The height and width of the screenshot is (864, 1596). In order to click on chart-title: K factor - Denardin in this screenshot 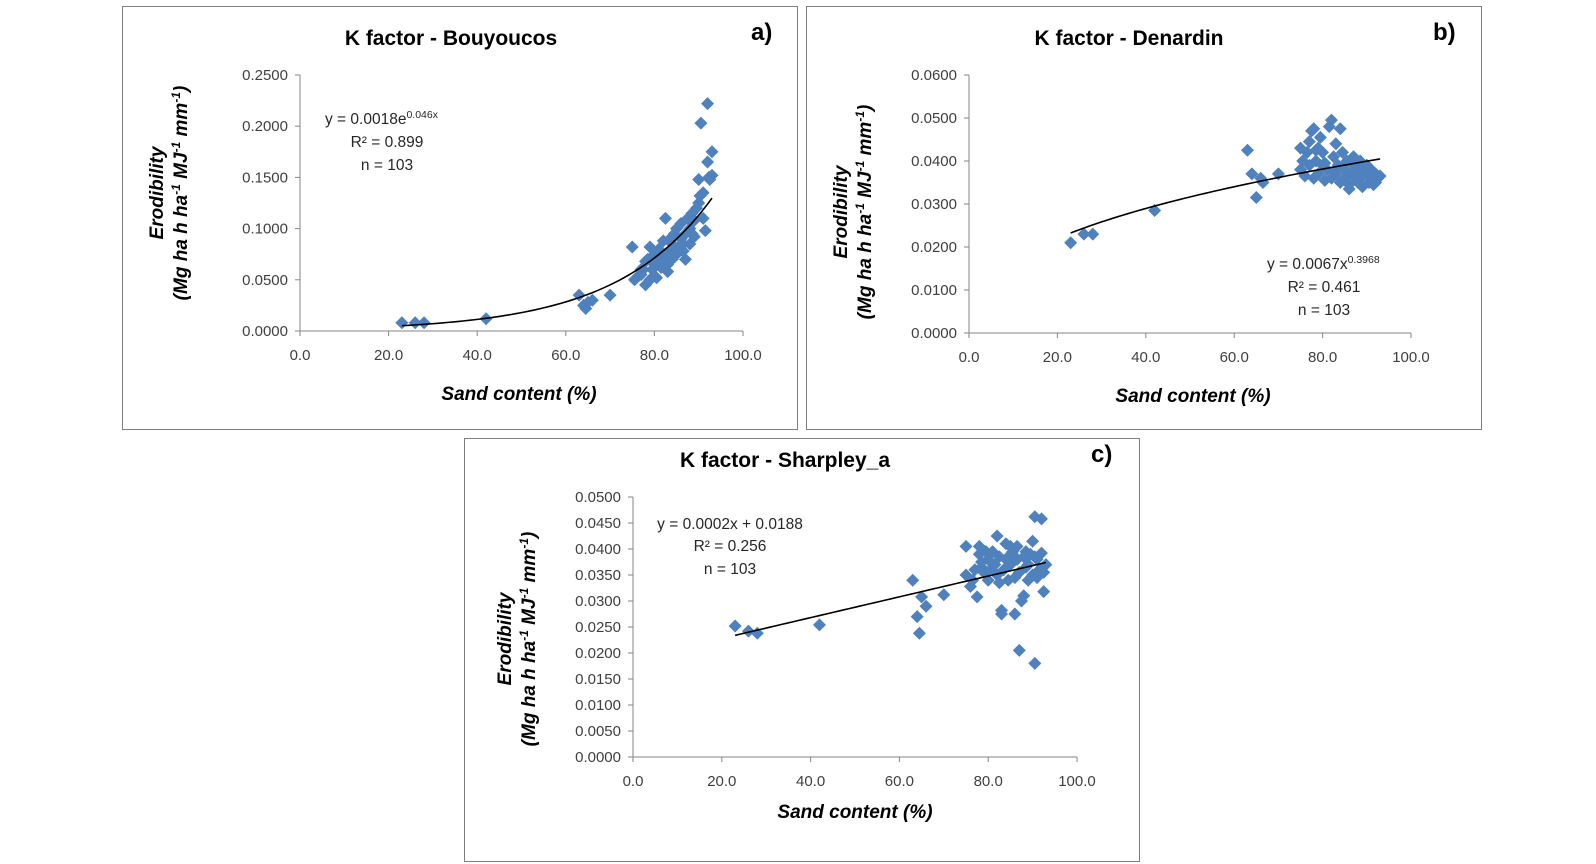, I will do `click(1128, 38)`.